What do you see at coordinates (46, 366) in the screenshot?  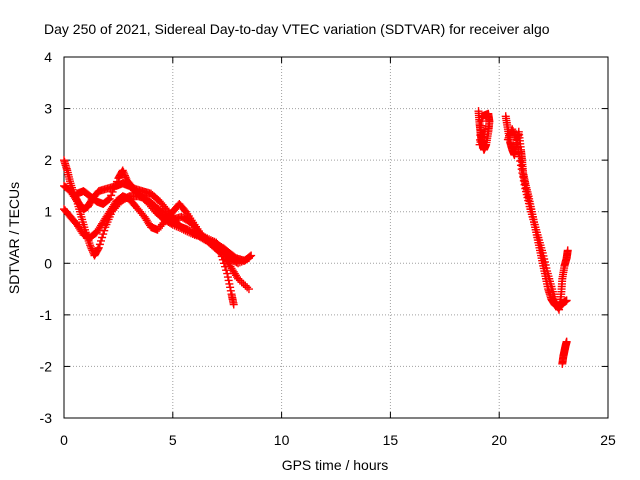 I see `y-tick-label: -2` at bounding box center [46, 366].